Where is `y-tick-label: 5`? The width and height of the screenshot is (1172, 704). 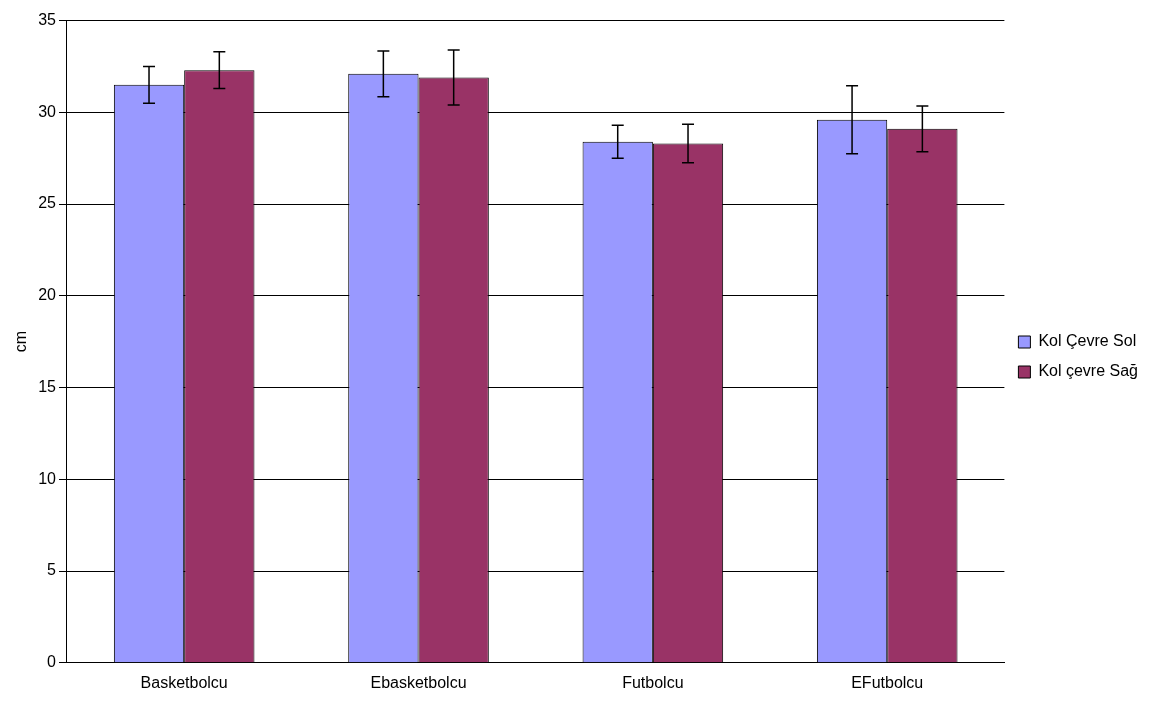 y-tick-label: 5 is located at coordinates (52, 570).